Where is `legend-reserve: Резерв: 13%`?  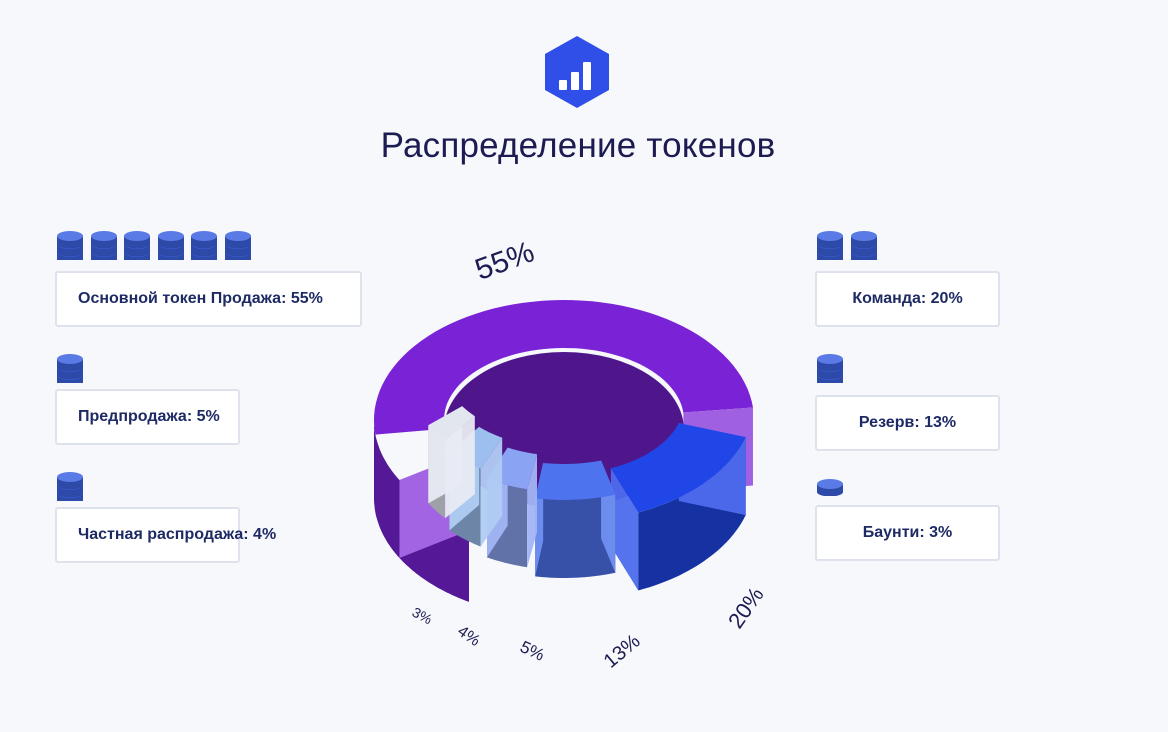
legend-reserve: Резерв: 13% is located at coordinates (907, 423).